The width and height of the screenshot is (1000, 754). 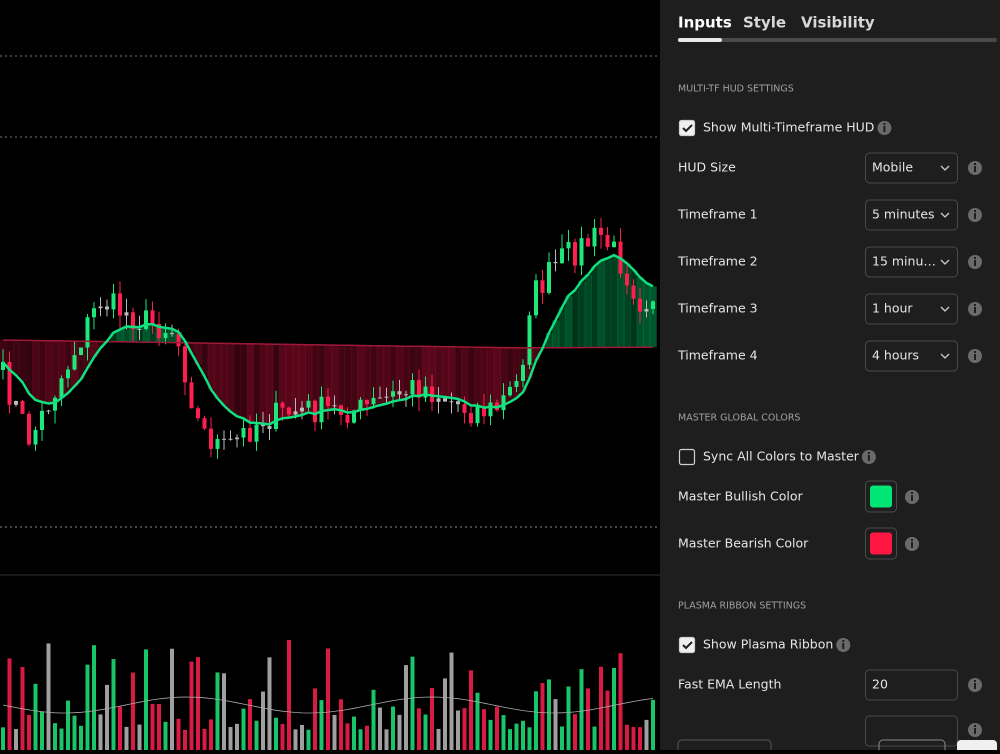 I want to click on field-label: Fast EMA Length, so click(x=729, y=684).